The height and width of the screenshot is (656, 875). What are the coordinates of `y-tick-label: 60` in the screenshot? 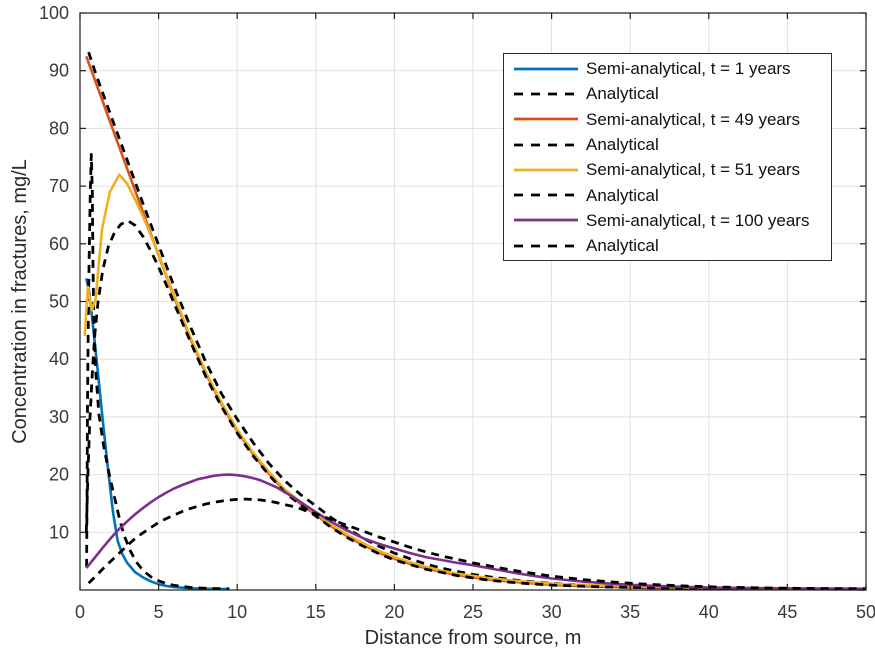 It's located at (59, 244).